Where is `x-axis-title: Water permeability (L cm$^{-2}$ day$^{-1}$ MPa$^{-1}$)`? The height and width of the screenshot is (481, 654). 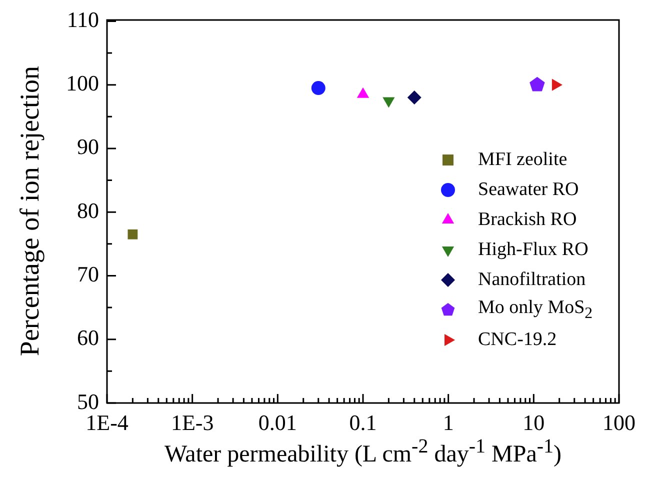 x-axis-title: Water permeability (L cm$^{-2}$ day$^{-1}$ MPa$^{-1}$) is located at coordinates (363, 452).